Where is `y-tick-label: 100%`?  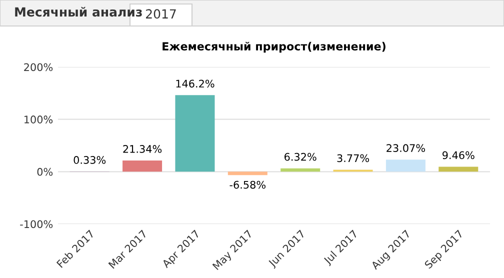 y-tick-label: 100% is located at coordinates (38, 120).